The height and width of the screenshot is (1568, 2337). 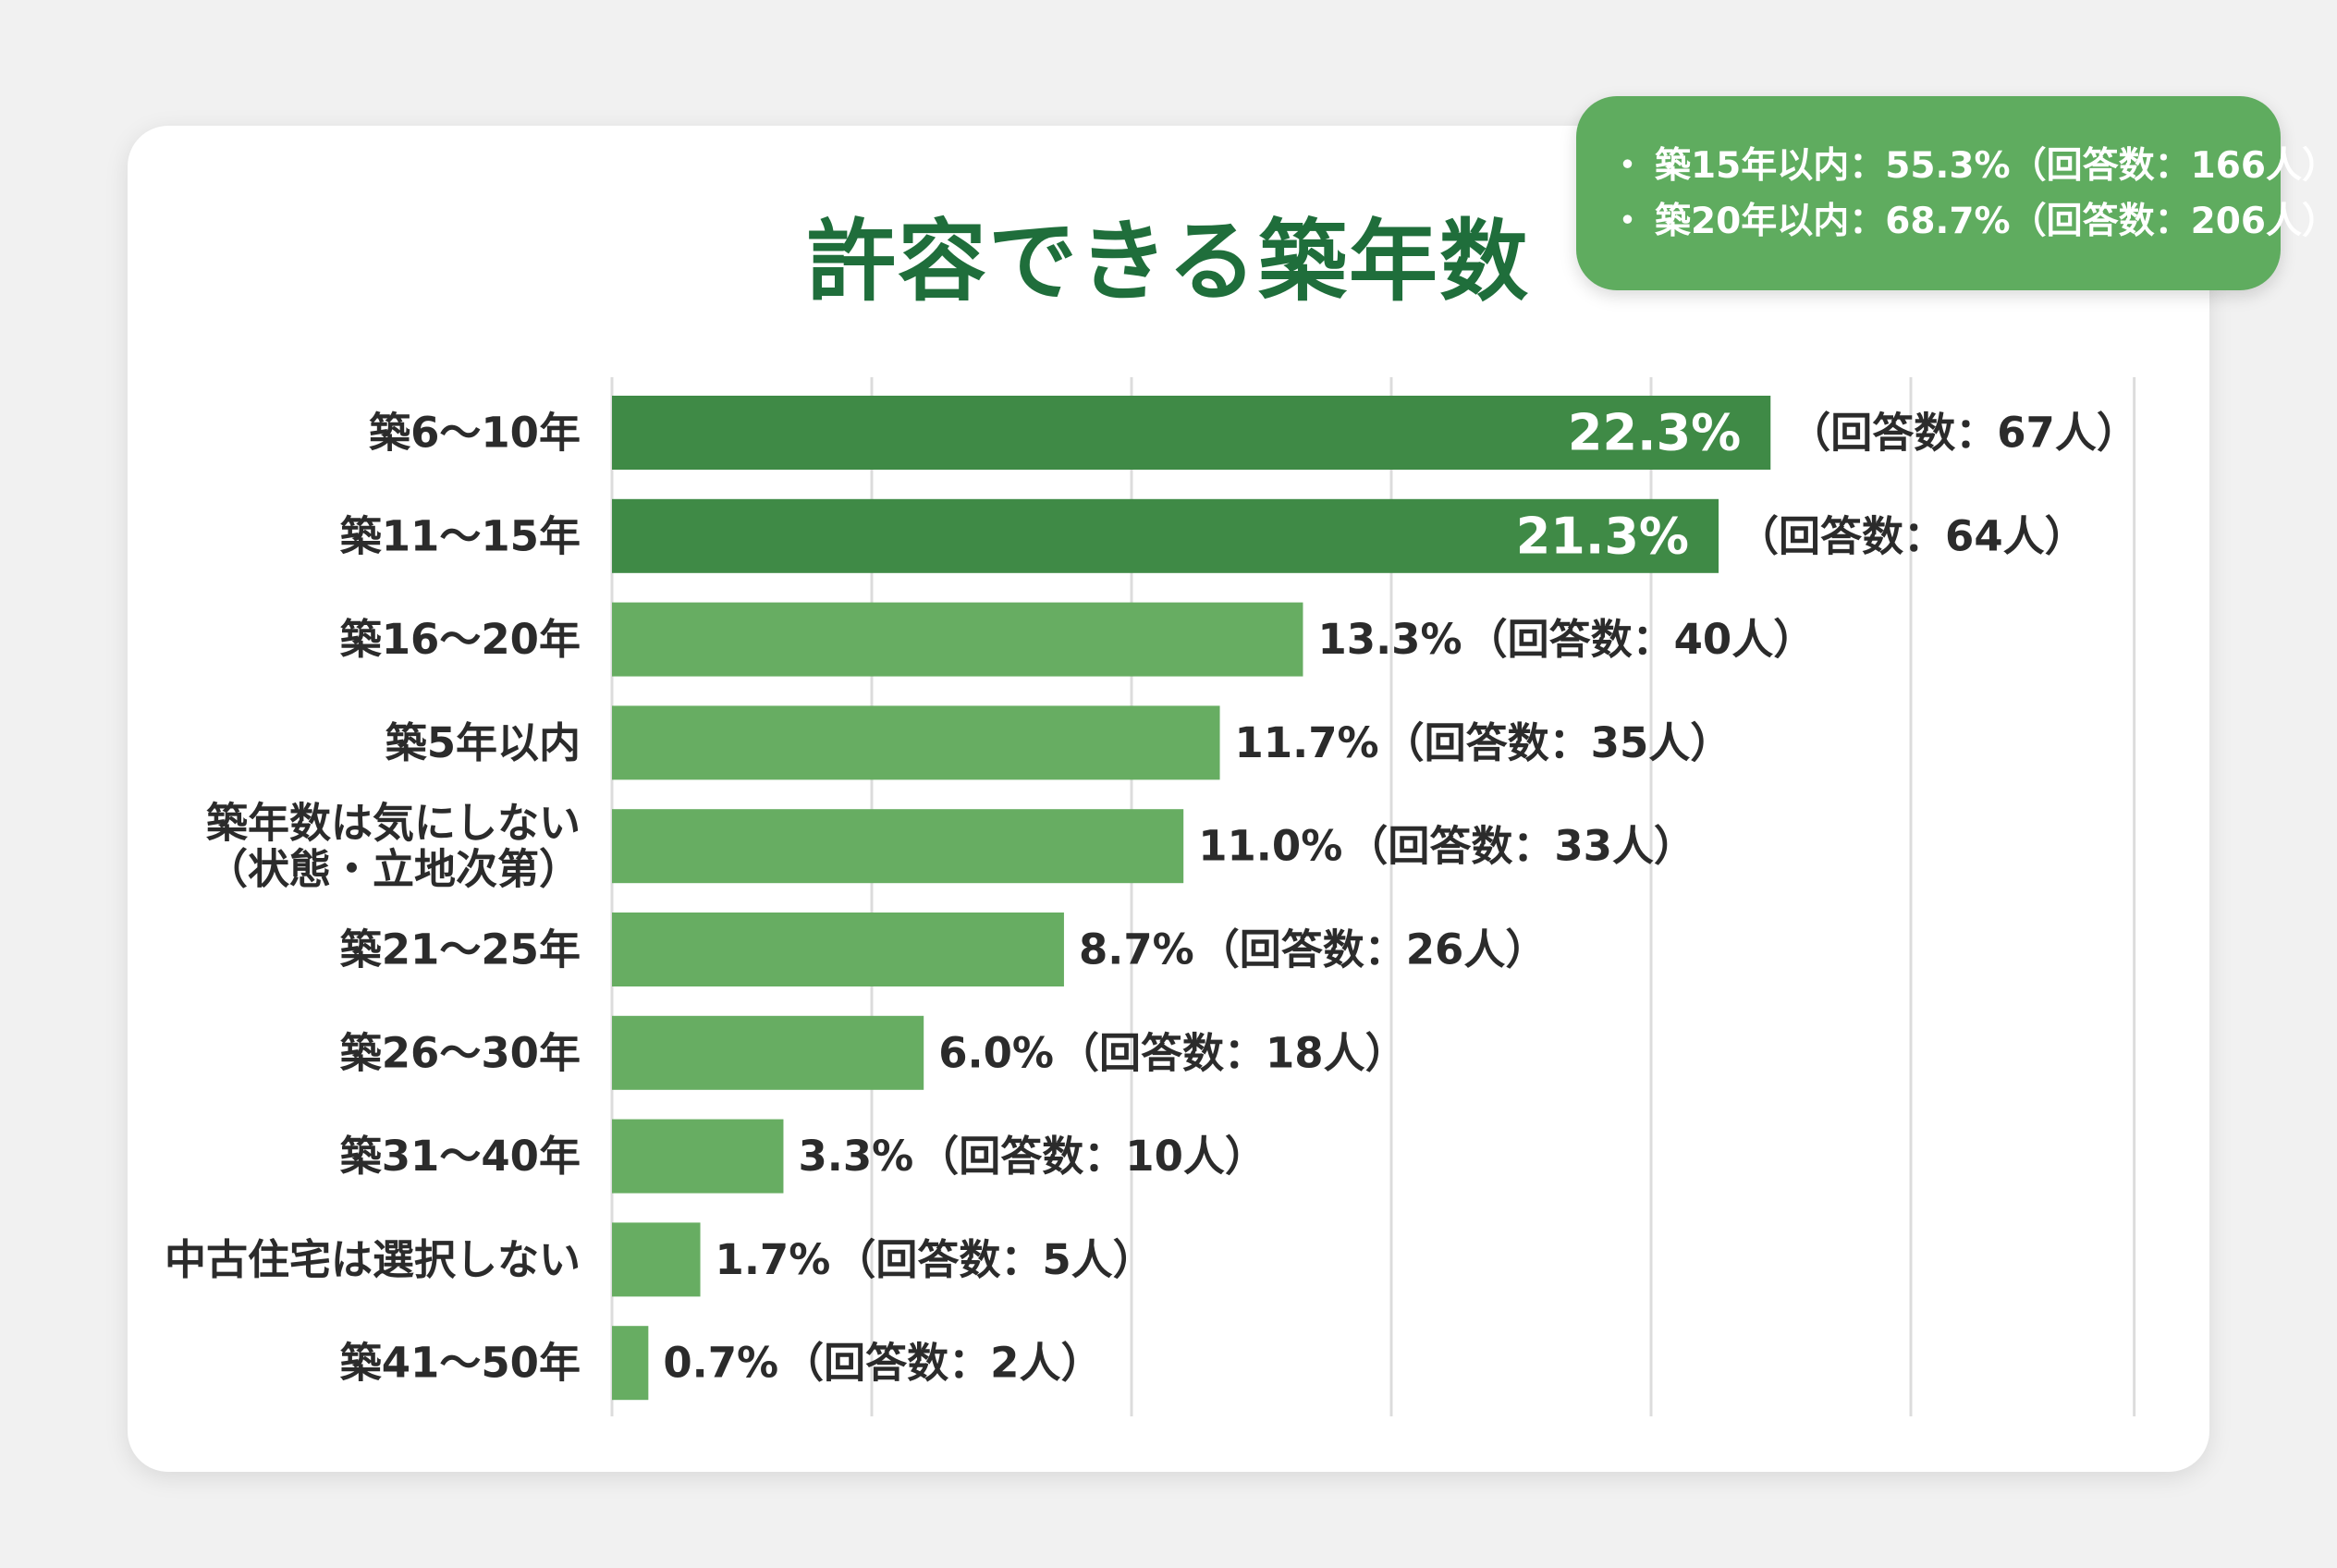 I want to click on chart-title: 許容できる築年数, so click(x=1168, y=262).